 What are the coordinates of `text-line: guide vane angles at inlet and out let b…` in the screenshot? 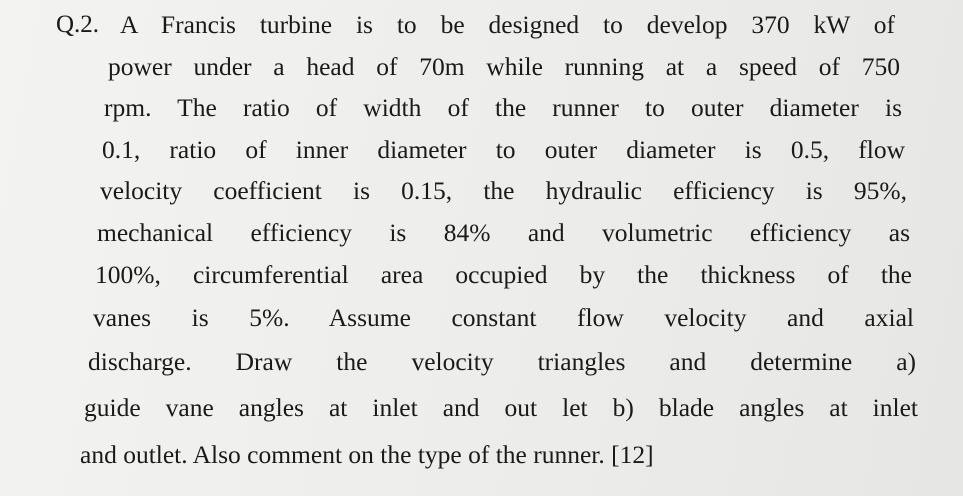 It's located at (501, 407).